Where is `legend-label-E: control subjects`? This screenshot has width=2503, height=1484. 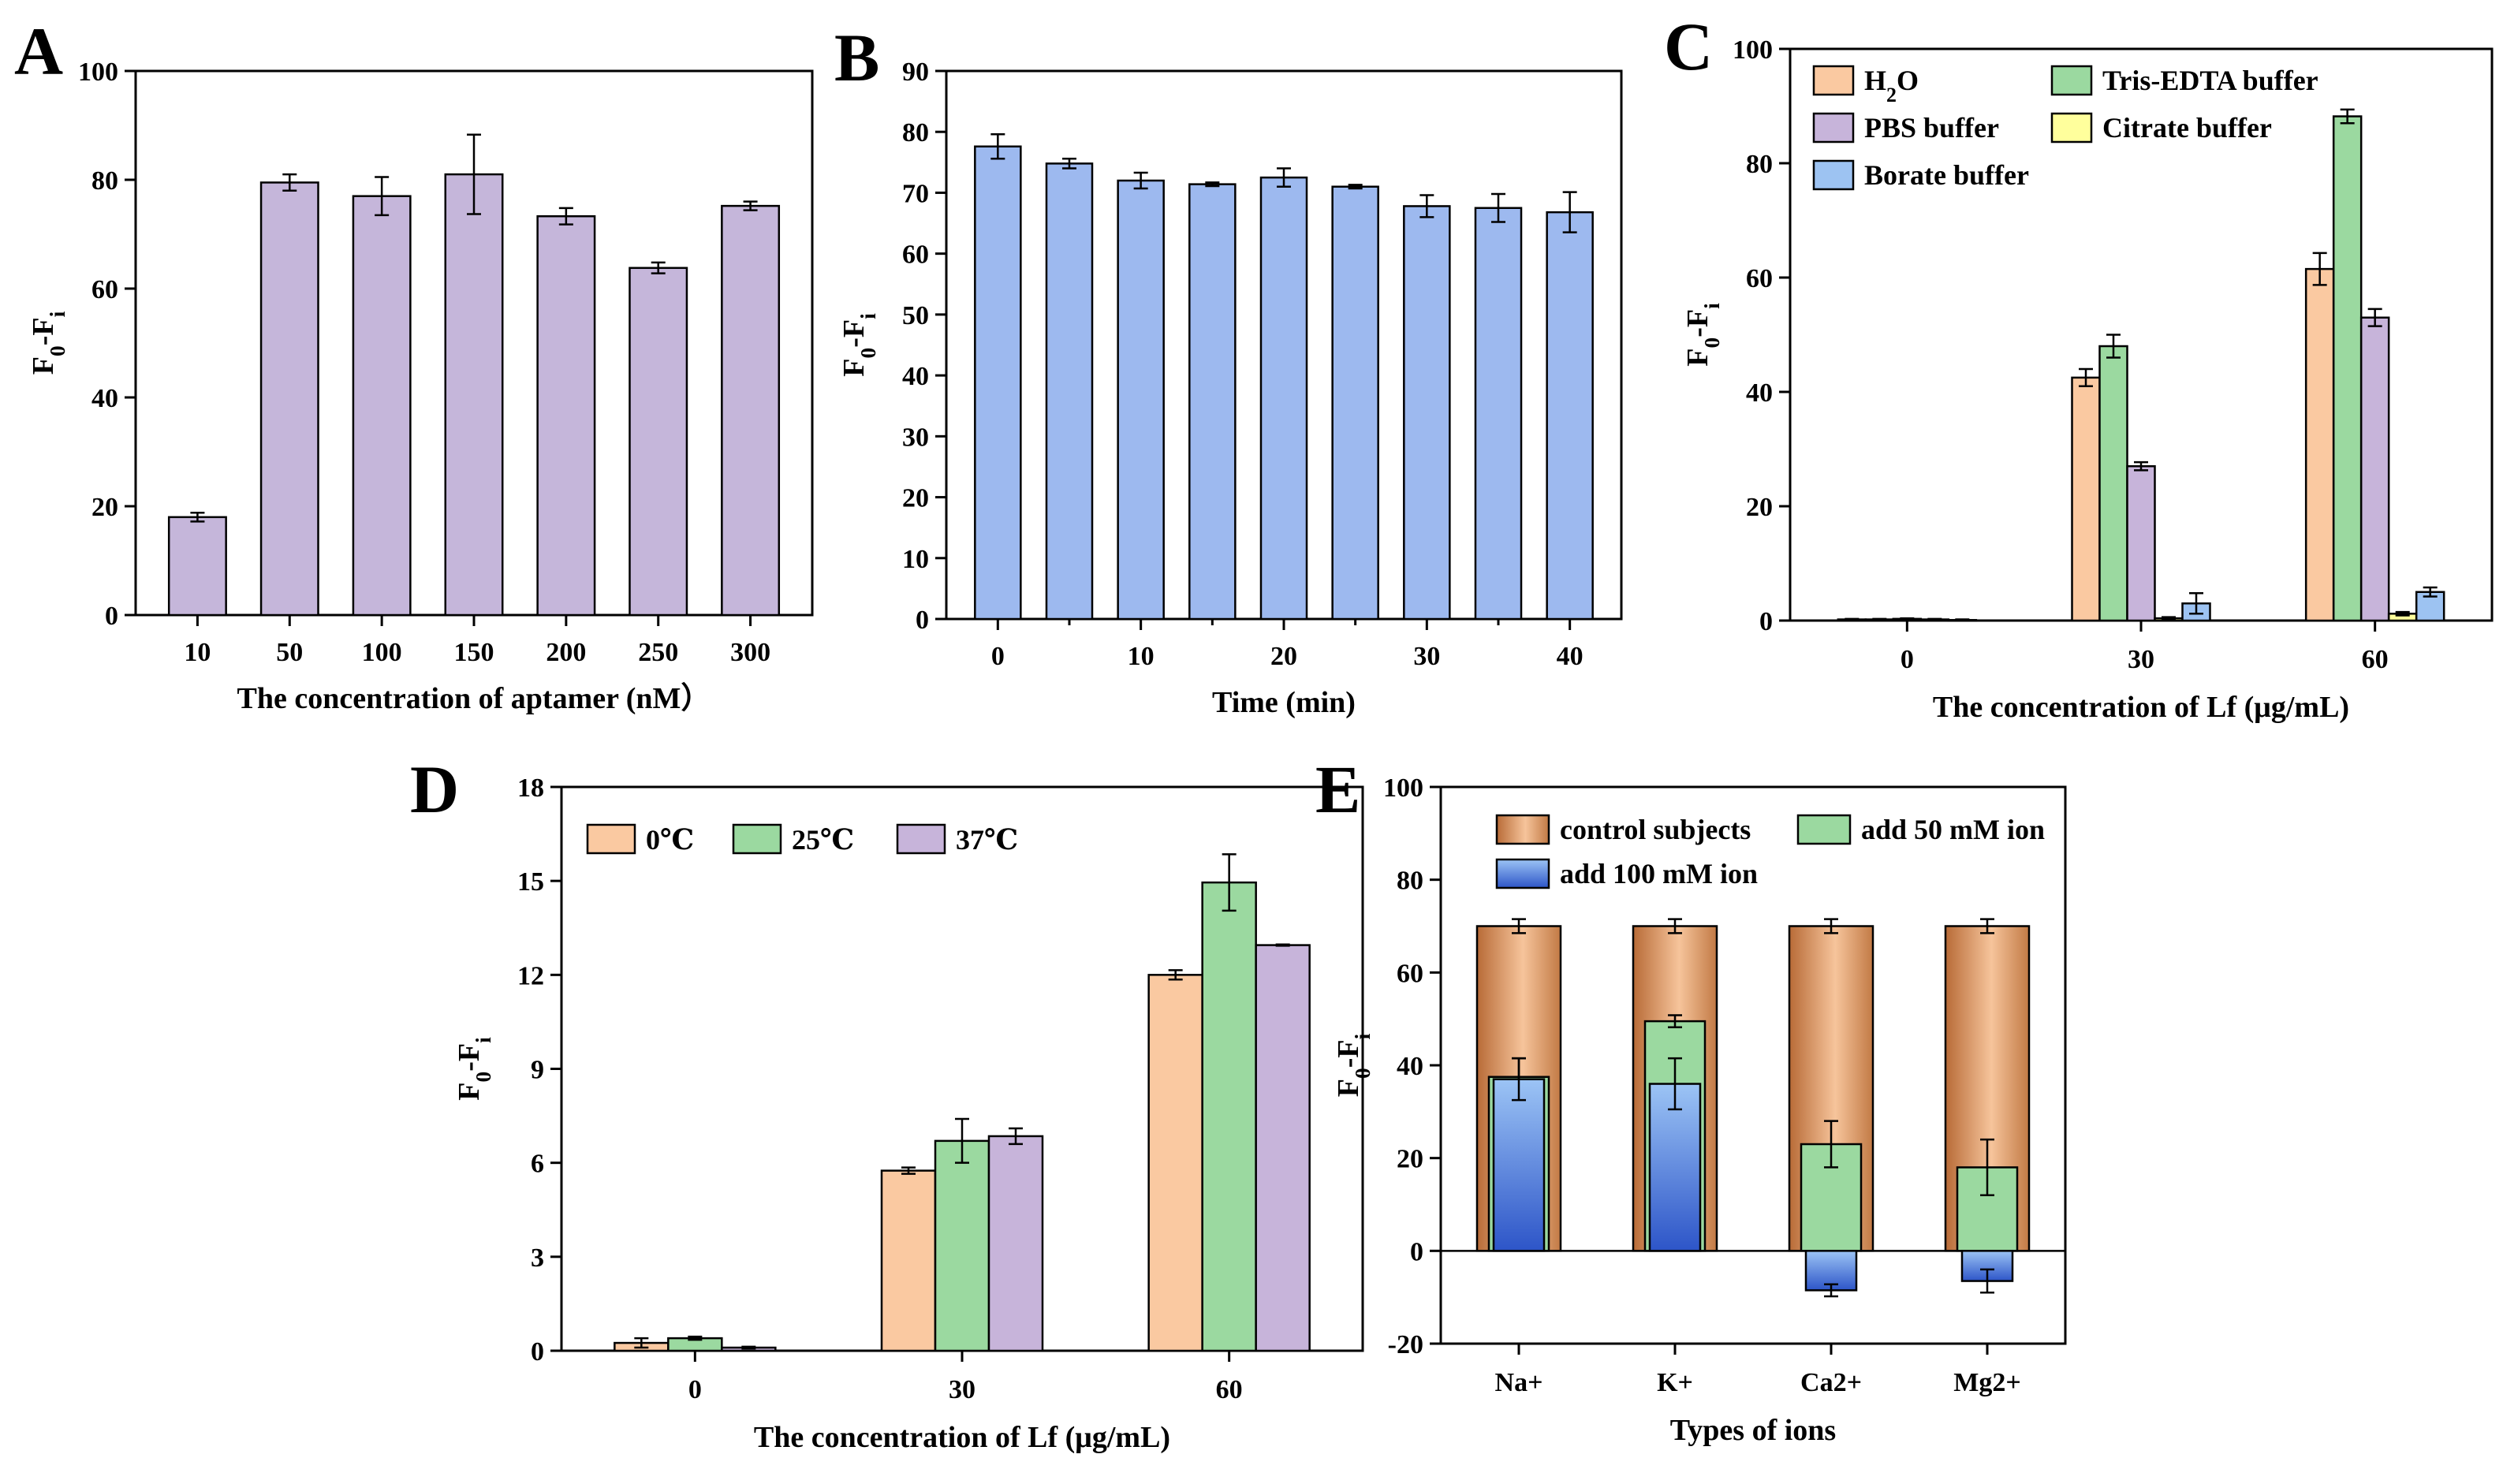
legend-label-E: control subjects is located at coordinates (1655, 829).